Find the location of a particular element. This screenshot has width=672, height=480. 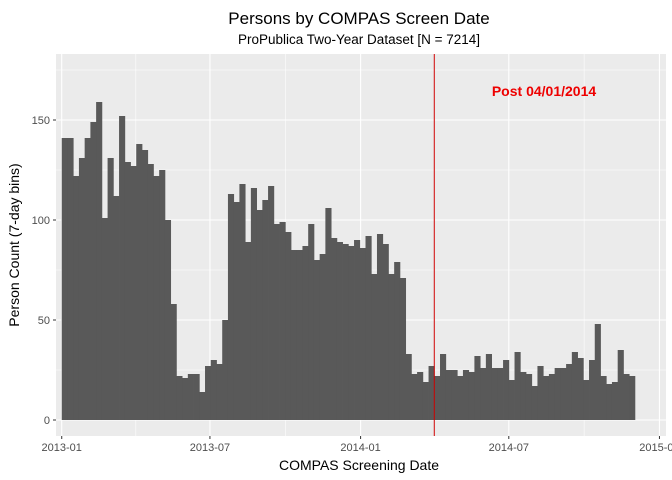

x-tick-label: 2014-07 is located at coordinates (509, 448).